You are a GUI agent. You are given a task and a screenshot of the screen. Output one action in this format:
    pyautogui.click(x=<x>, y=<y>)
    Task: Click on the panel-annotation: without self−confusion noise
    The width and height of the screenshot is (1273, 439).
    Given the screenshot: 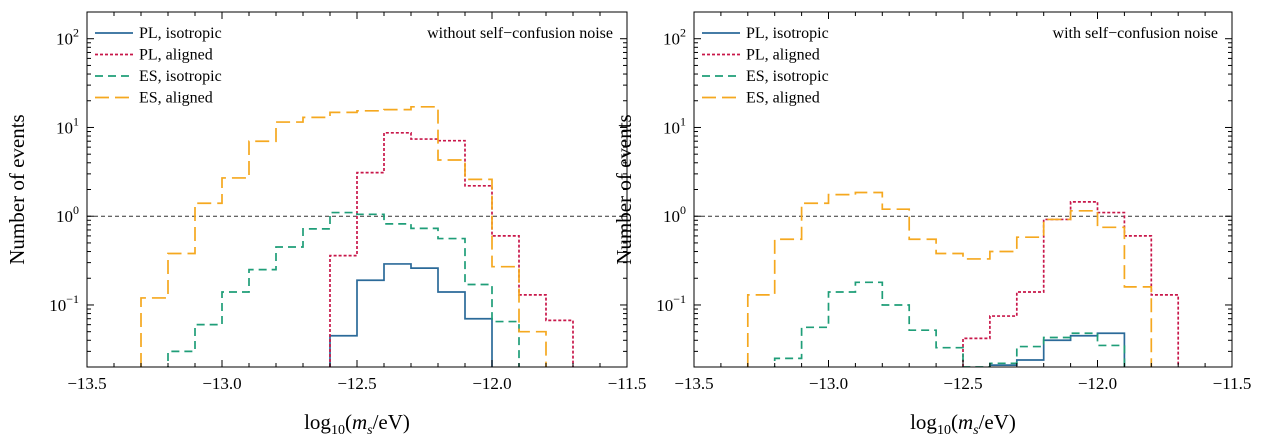 What is the action you would take?
    pyautogui.click(x=520, y=33)
    